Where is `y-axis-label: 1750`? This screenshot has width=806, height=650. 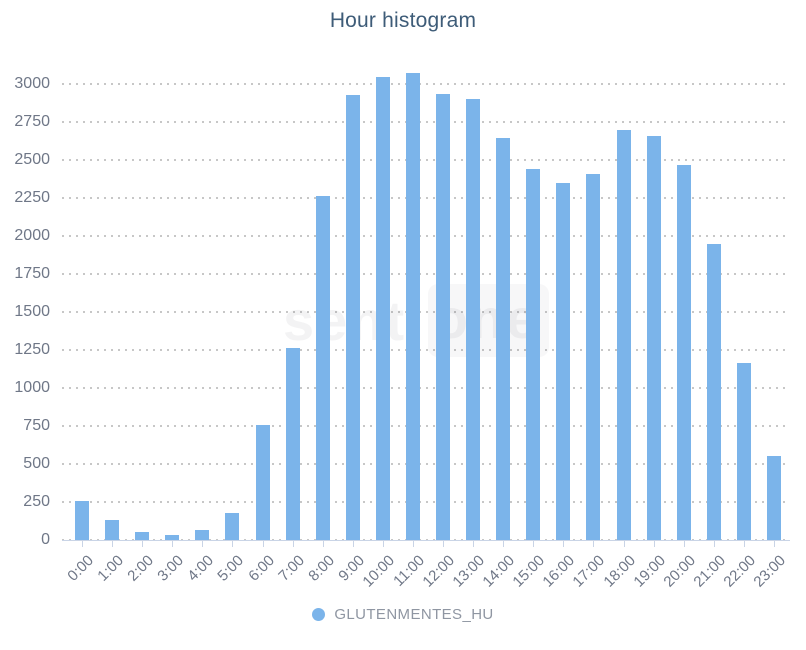
y-axis-label: 1750 is located at coordinates (32, 273).